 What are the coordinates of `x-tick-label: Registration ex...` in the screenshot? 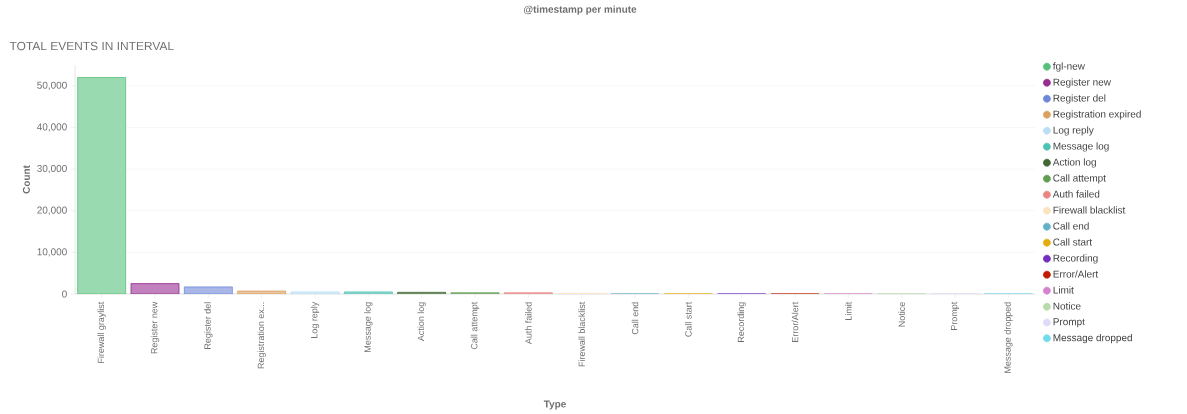 It's located at (261, 335).